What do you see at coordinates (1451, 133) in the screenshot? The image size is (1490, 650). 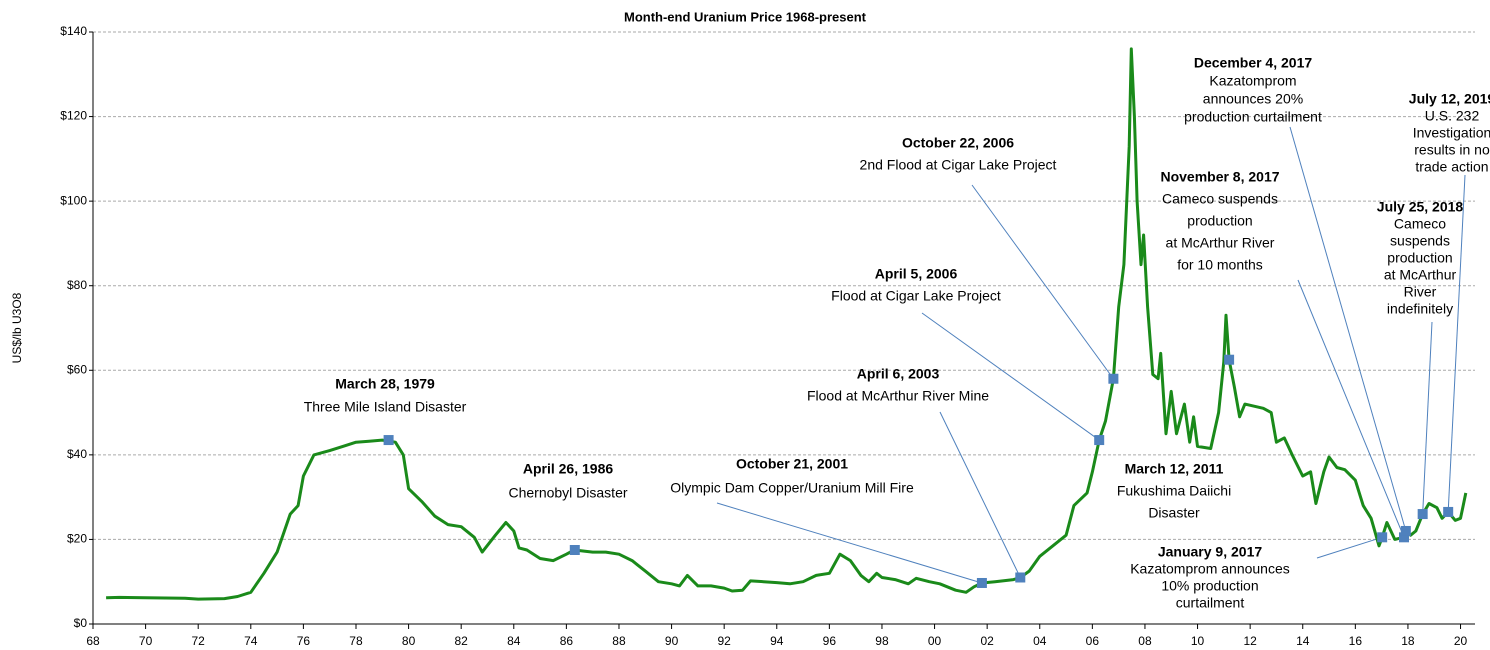 I see `annotation-text: Investigation` at bounding box center [1451, 133].